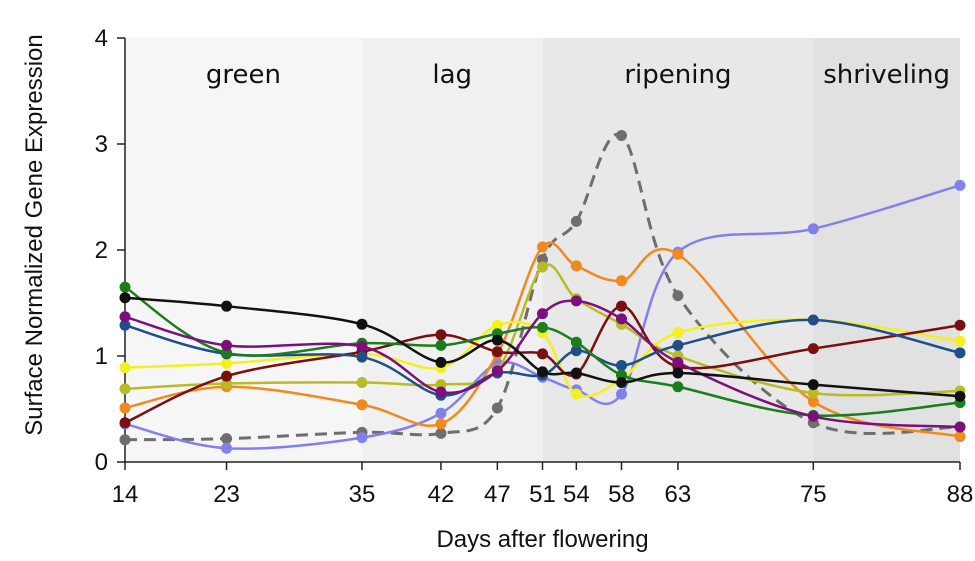 This screenshot has width=975, height=561. What do you see at coordinates (576, 494) in the screenshot?
I see `x-tick-label-6: 54` at bounding box center [576, 494].